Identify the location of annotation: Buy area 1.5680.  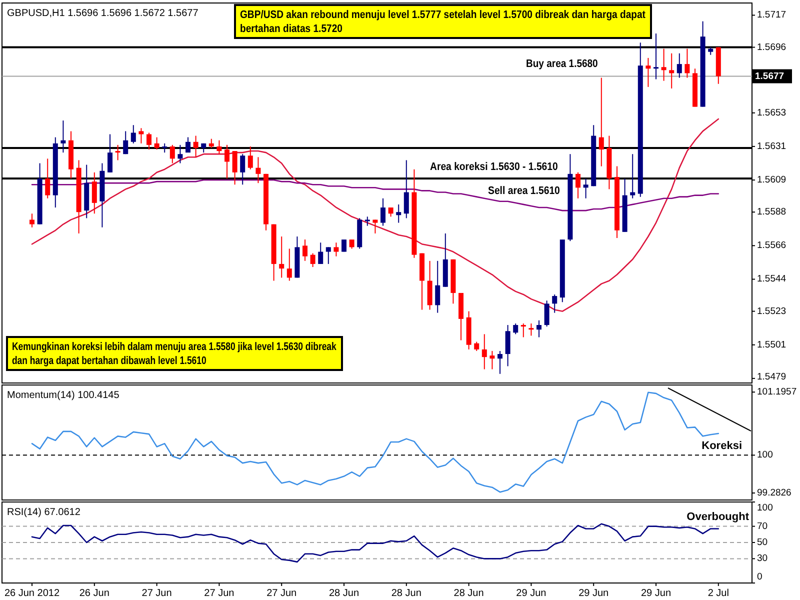
(562, 64).